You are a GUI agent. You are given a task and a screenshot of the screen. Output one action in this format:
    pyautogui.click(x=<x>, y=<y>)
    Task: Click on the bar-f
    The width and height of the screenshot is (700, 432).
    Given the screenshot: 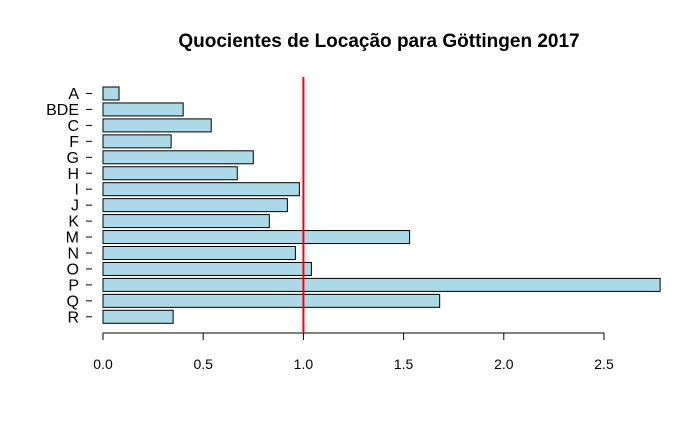 What is the action you would take?
    pyautogui.click(x=137, y=141)
    